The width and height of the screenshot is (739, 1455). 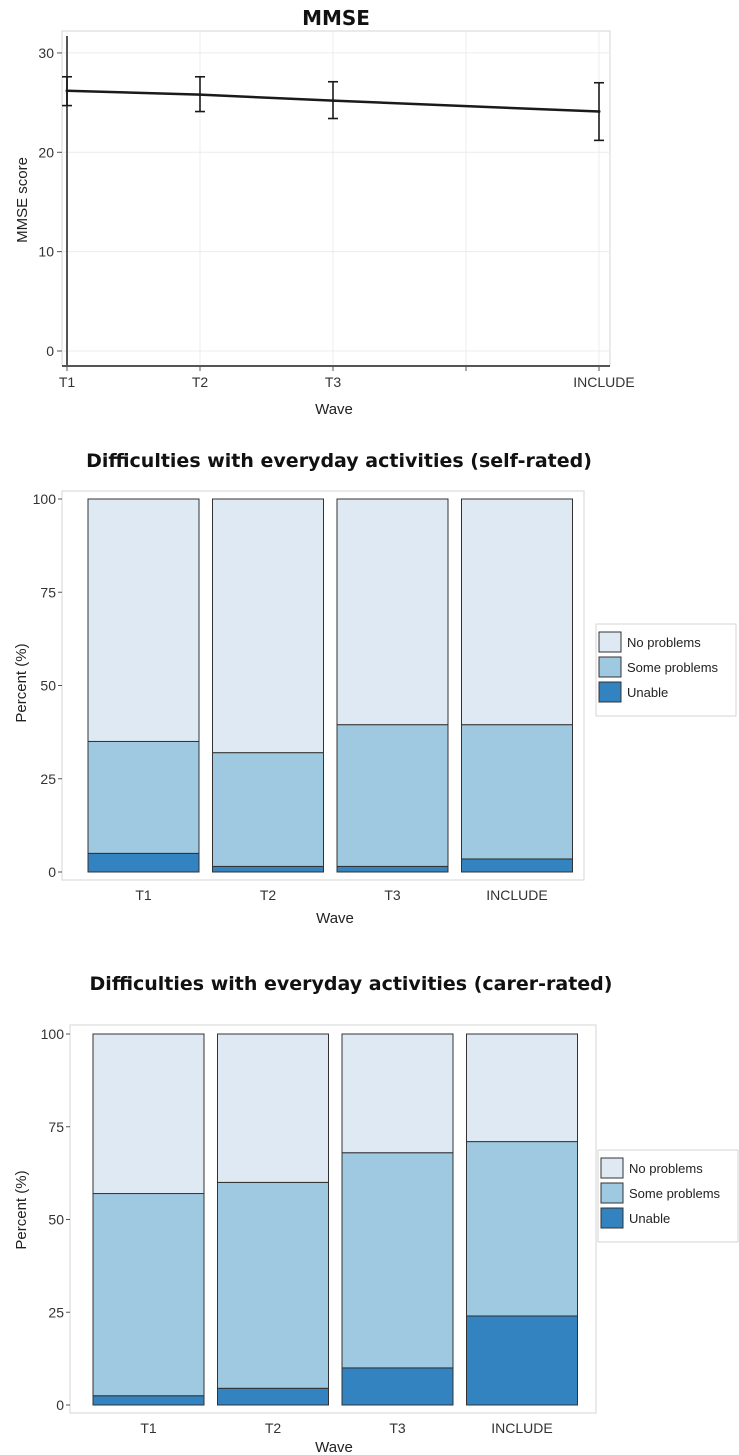 I want to click on carer-rated-xtick-label: T3, so click(x=397, y=1428).